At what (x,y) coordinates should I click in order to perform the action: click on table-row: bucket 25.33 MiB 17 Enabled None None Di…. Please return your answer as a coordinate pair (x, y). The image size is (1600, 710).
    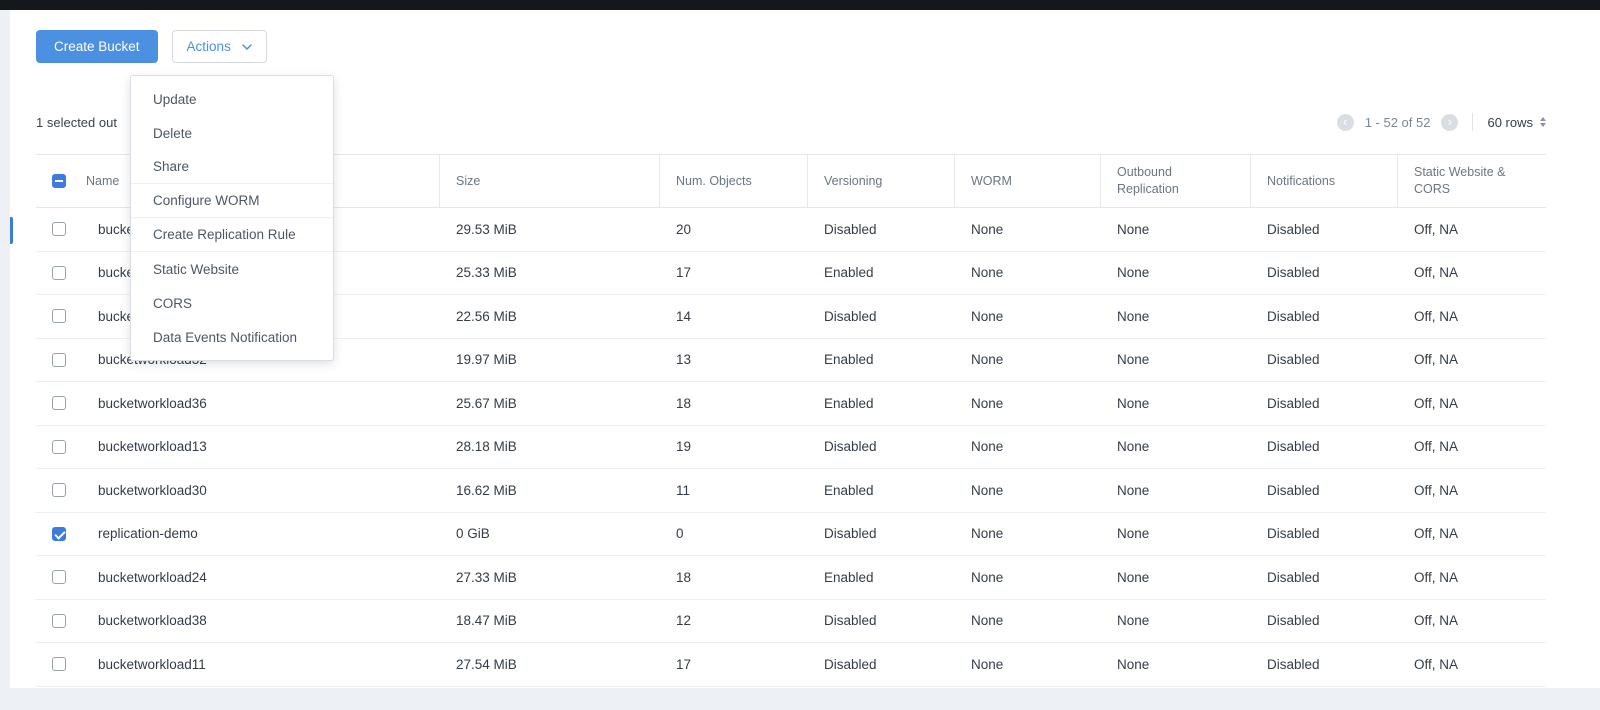
    Looking at the image, I should click on (791, 273).